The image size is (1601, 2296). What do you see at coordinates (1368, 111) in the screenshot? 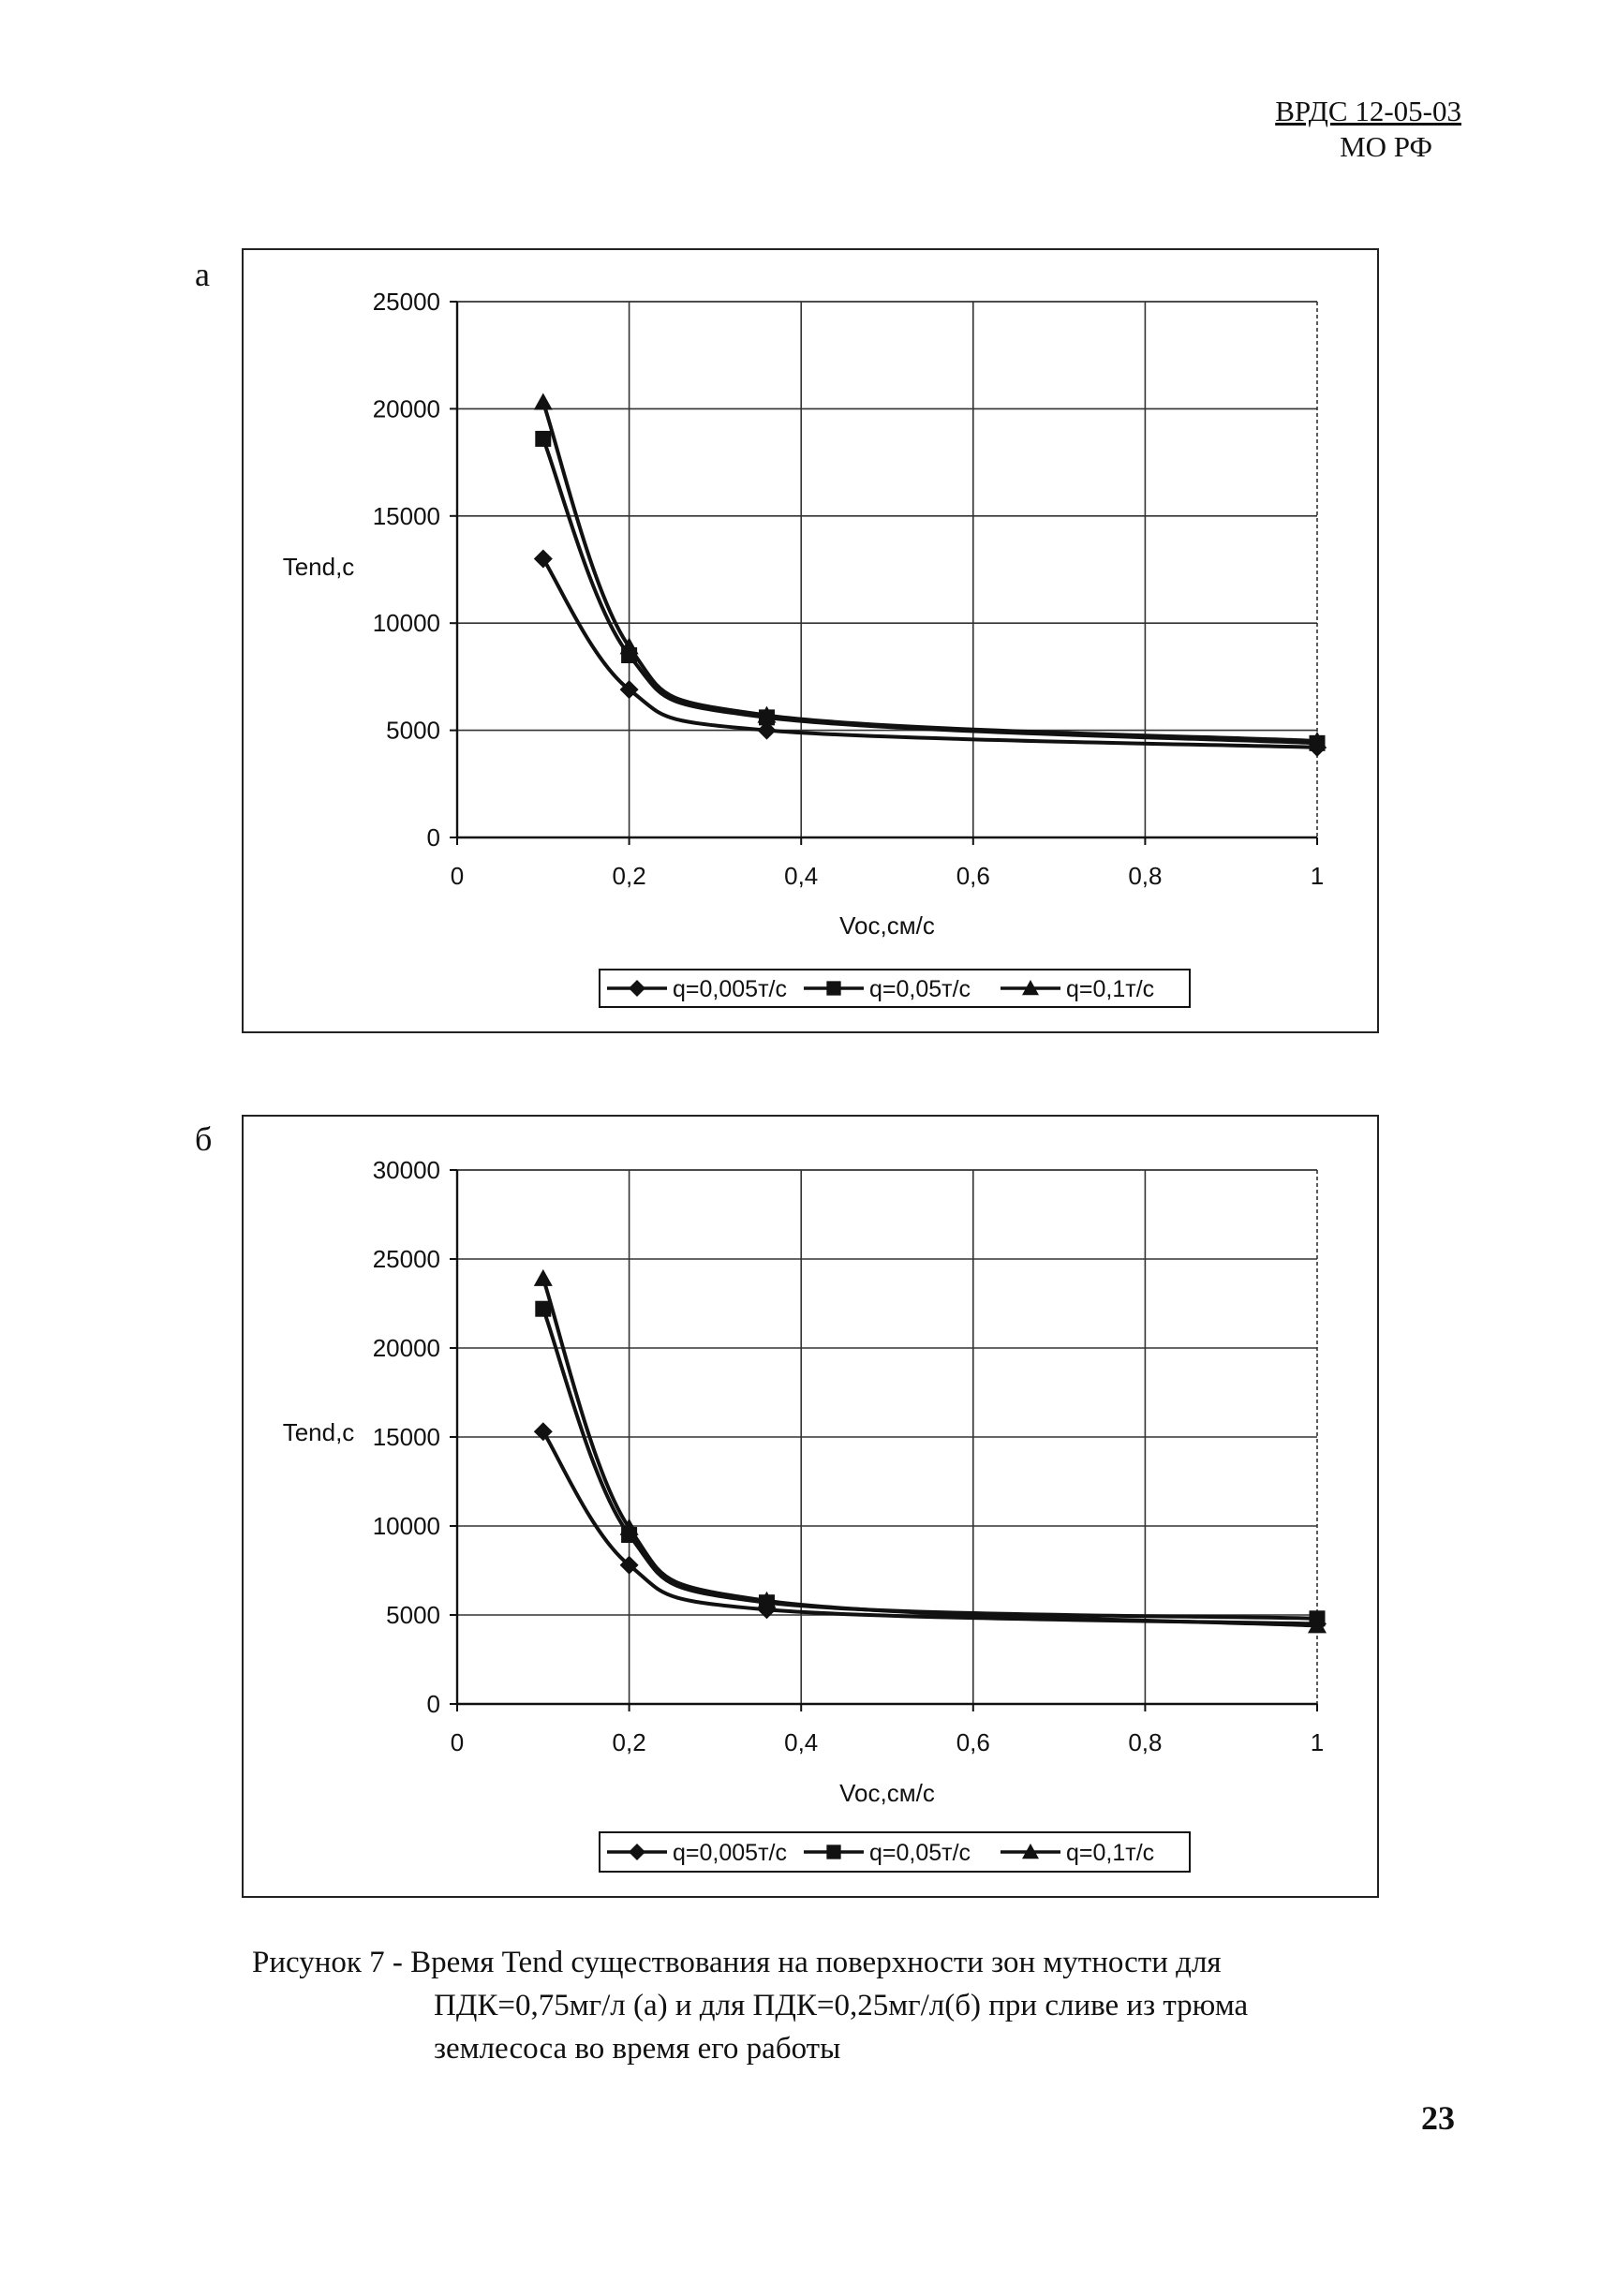
I see `document-code: ВРДС 12-05-03` at bounding box center [1368, 111].